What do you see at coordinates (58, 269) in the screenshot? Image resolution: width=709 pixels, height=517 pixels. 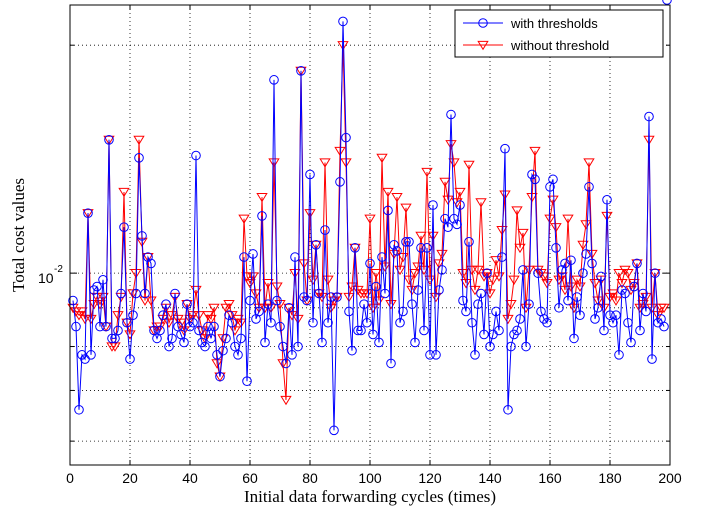 I see `y-tick-exponent: -2` at bounding box center [58, 269].